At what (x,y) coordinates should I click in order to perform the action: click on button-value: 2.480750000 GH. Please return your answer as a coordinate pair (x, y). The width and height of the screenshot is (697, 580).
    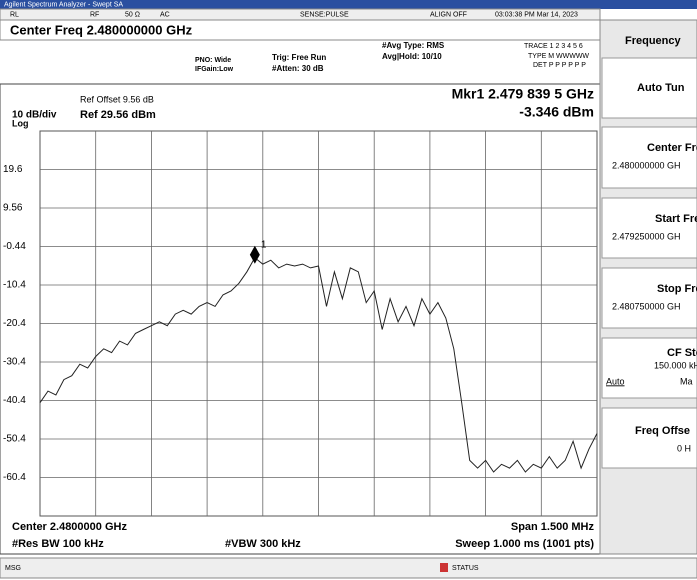
    Looking at the image, I should click on (646, 306).